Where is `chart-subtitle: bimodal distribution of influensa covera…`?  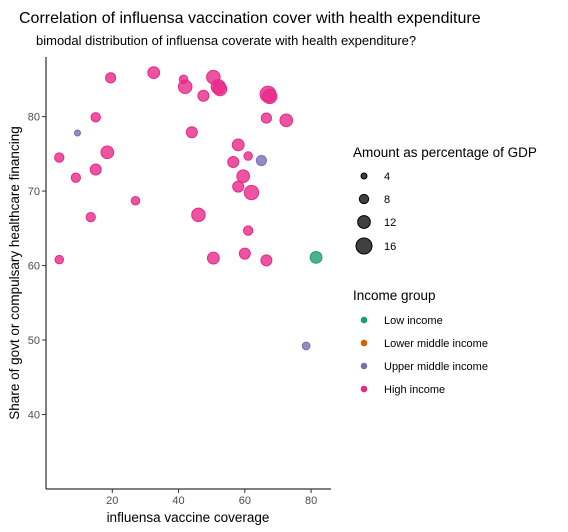 chart-subtitle: bimodal distribution of influensa covera… is located at coordinates (226, 40).